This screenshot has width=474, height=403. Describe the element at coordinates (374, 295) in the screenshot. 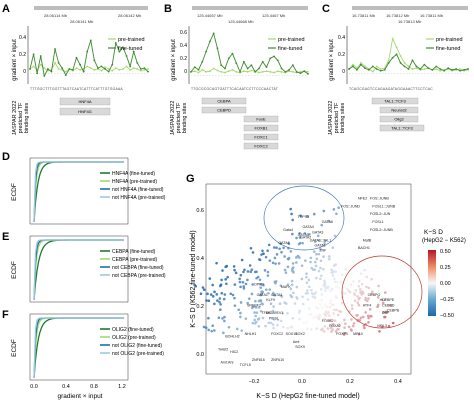

I see `tf-label: CEBPG` at that location.